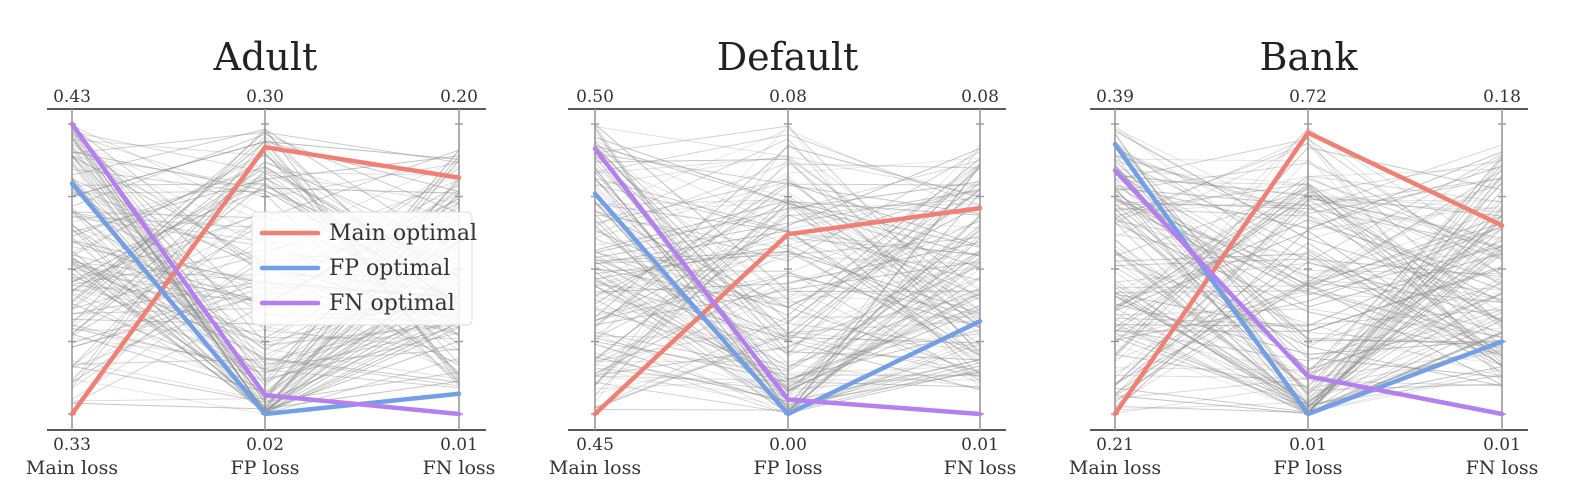  I want to click on top-tick-label: 0.72, so click(1308, 97).